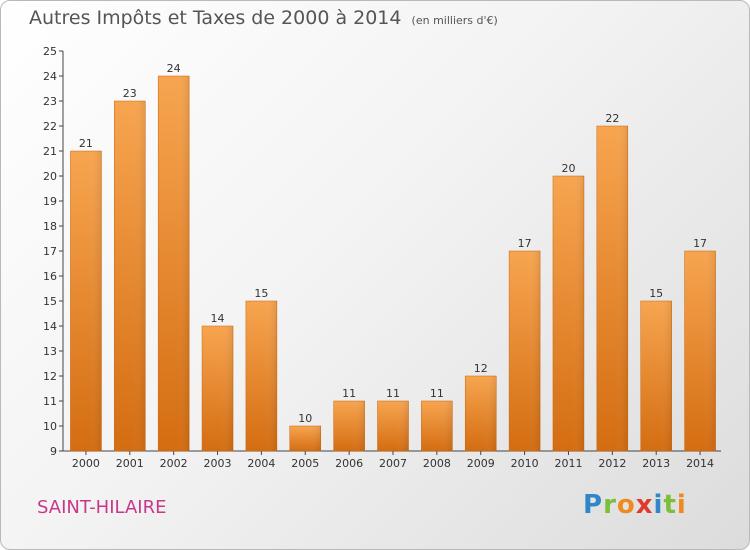 This screenshot has height=550, width=750. I want to click on bar-shade-2006, so click(349, 426).